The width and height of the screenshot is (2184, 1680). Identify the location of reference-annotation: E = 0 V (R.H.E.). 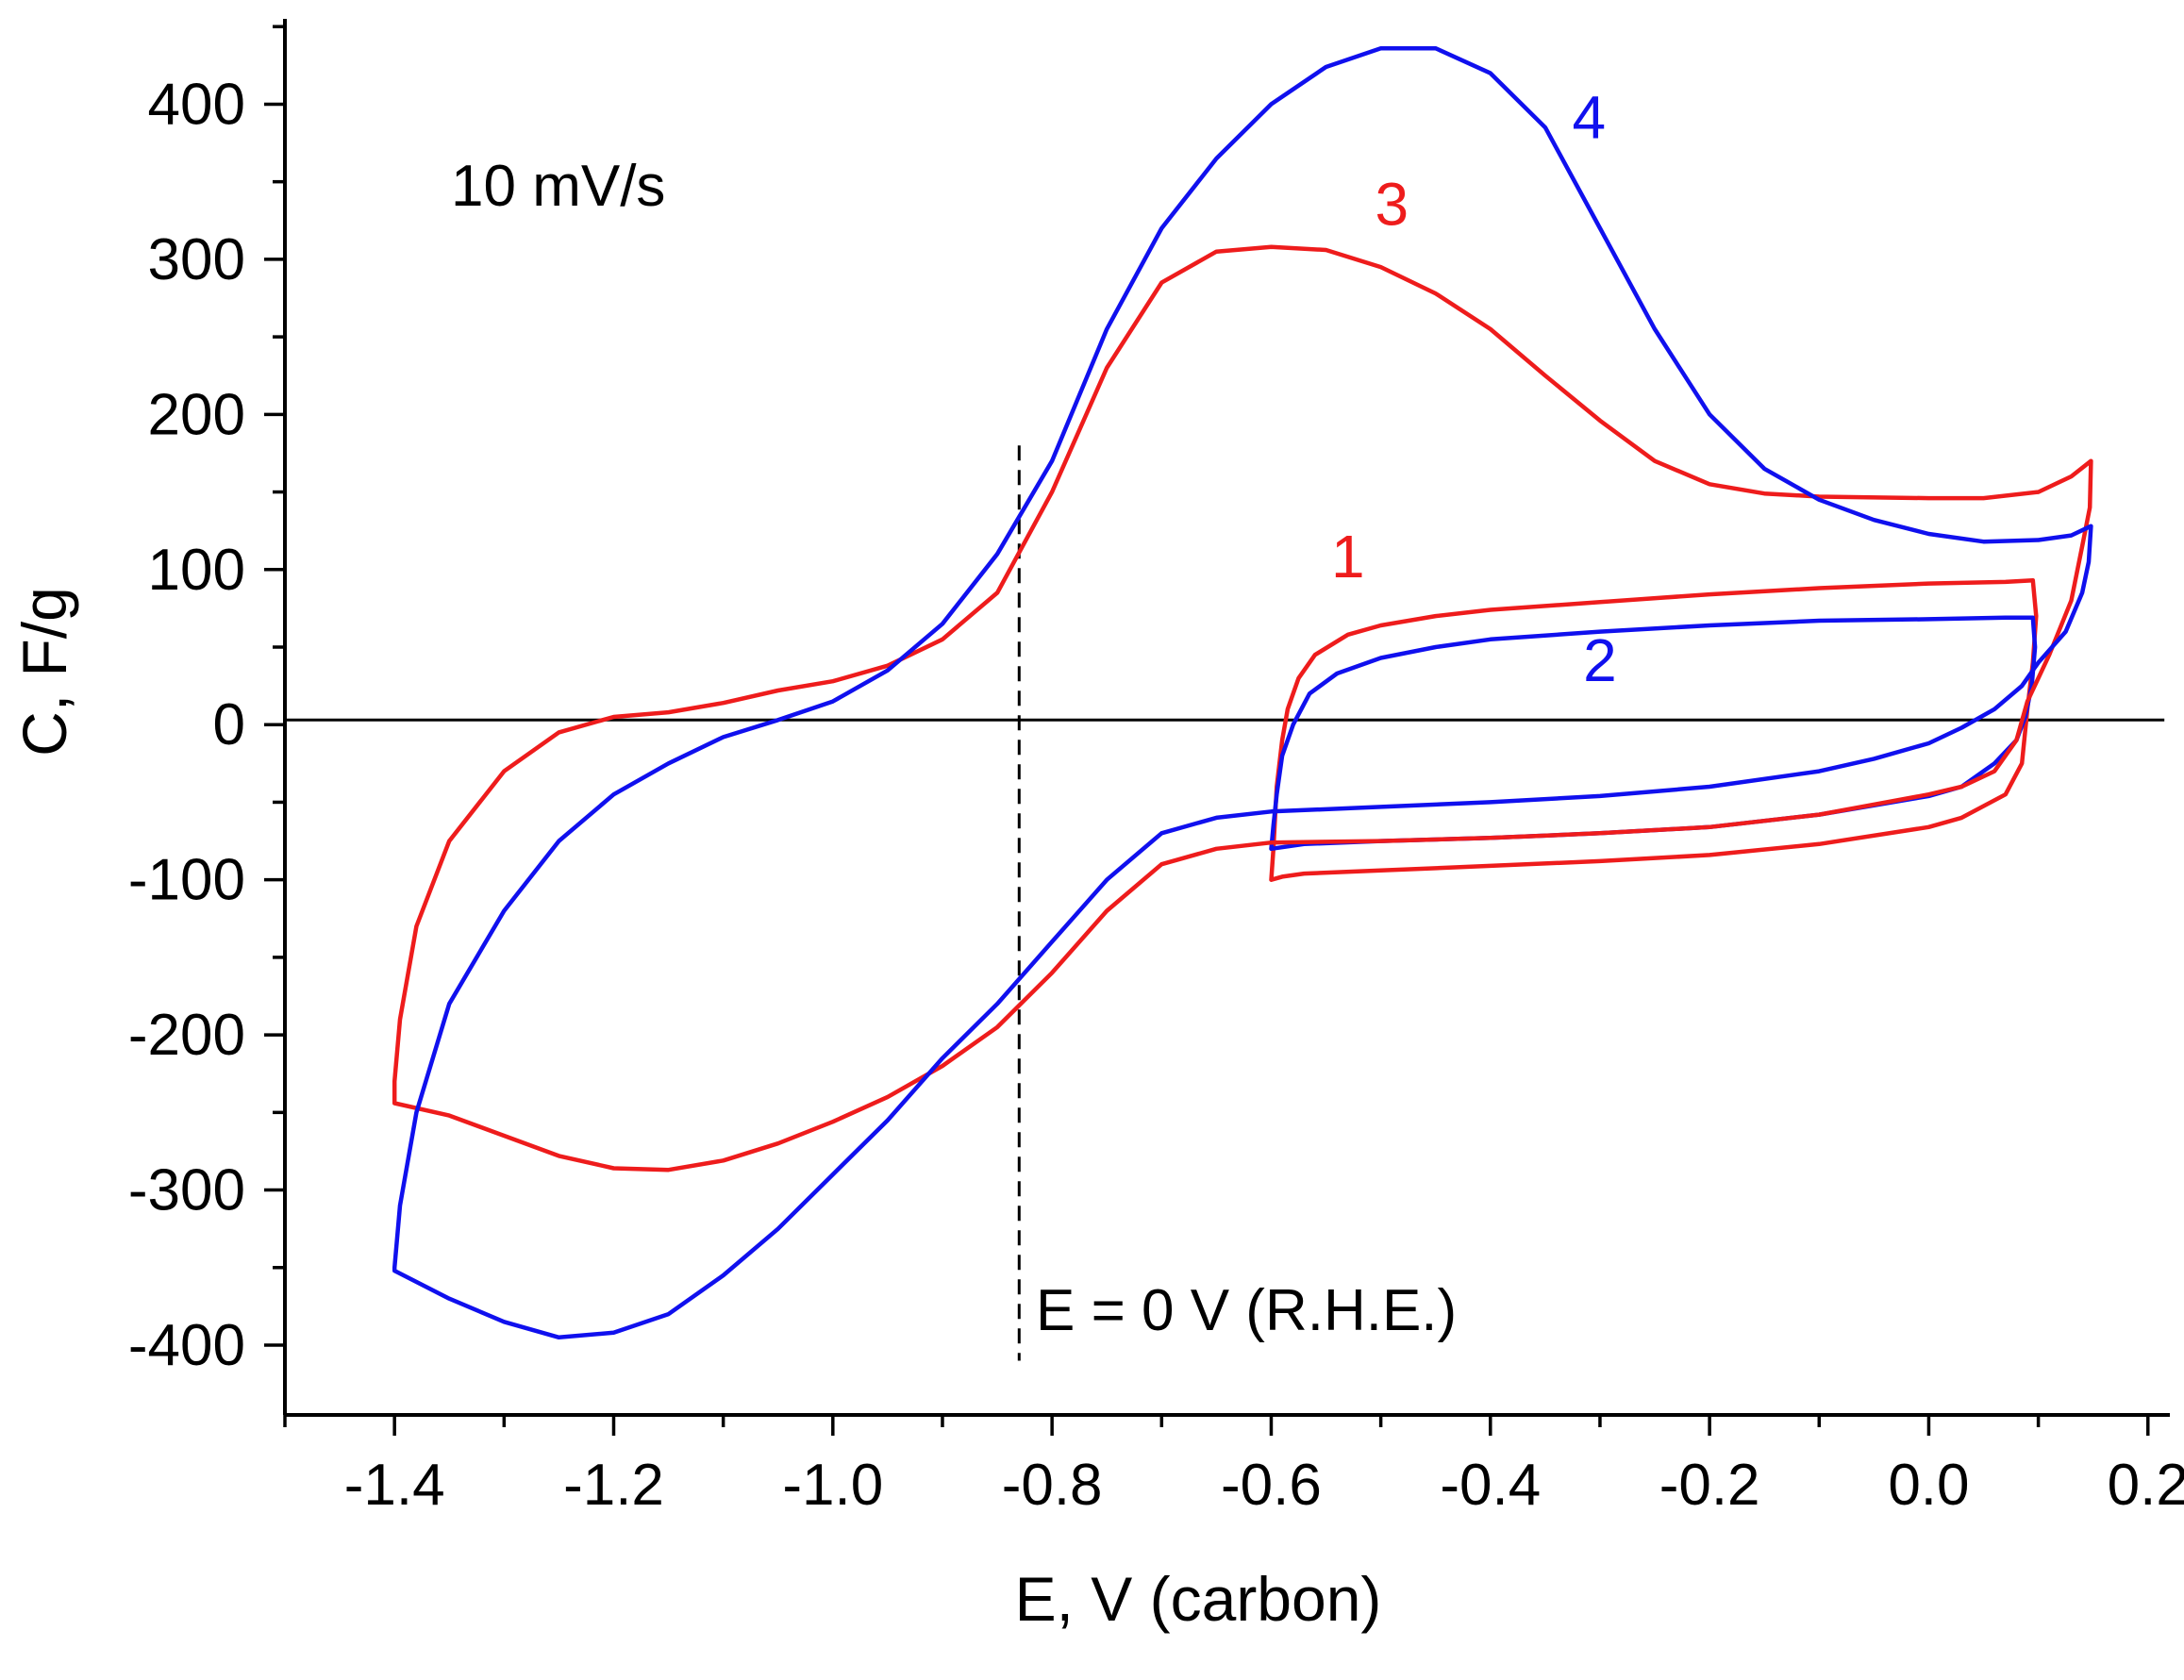
(1246, 1310).